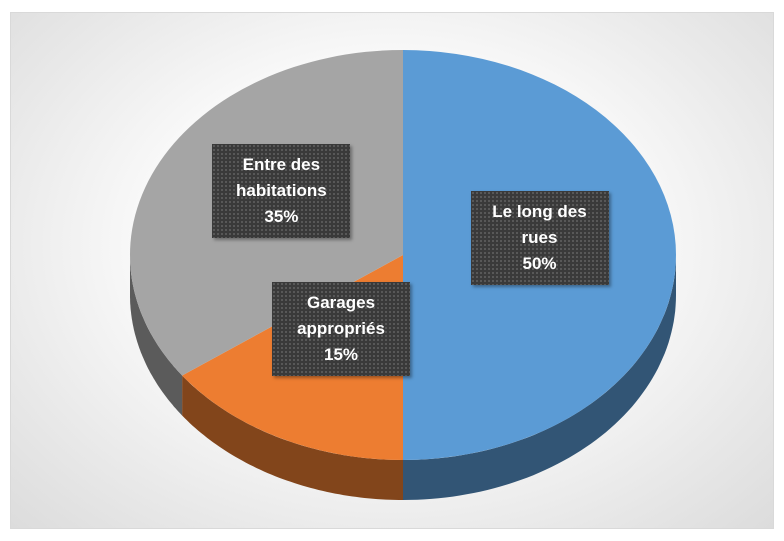 Image resolution: width=784 pixels, height=541 pixels. I want to click on value-label: 35%, so click(281, 217).